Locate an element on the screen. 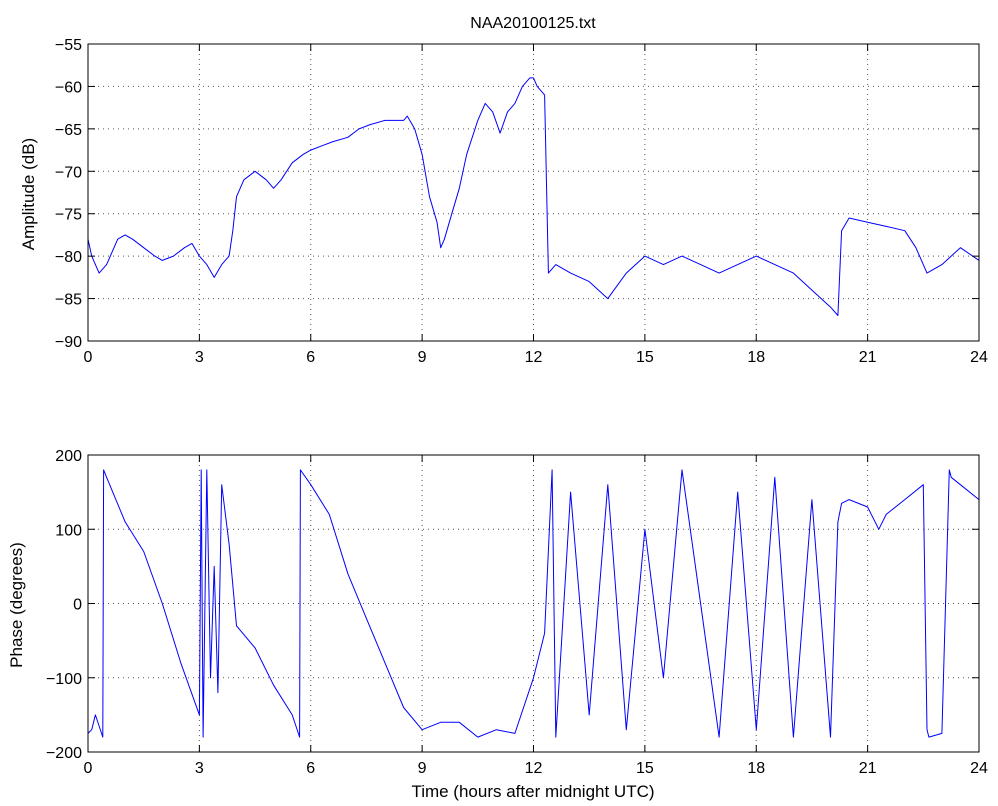 The image size is (998, 806). phase-x-tick-label: 9 is located at coordinates (422, 768).